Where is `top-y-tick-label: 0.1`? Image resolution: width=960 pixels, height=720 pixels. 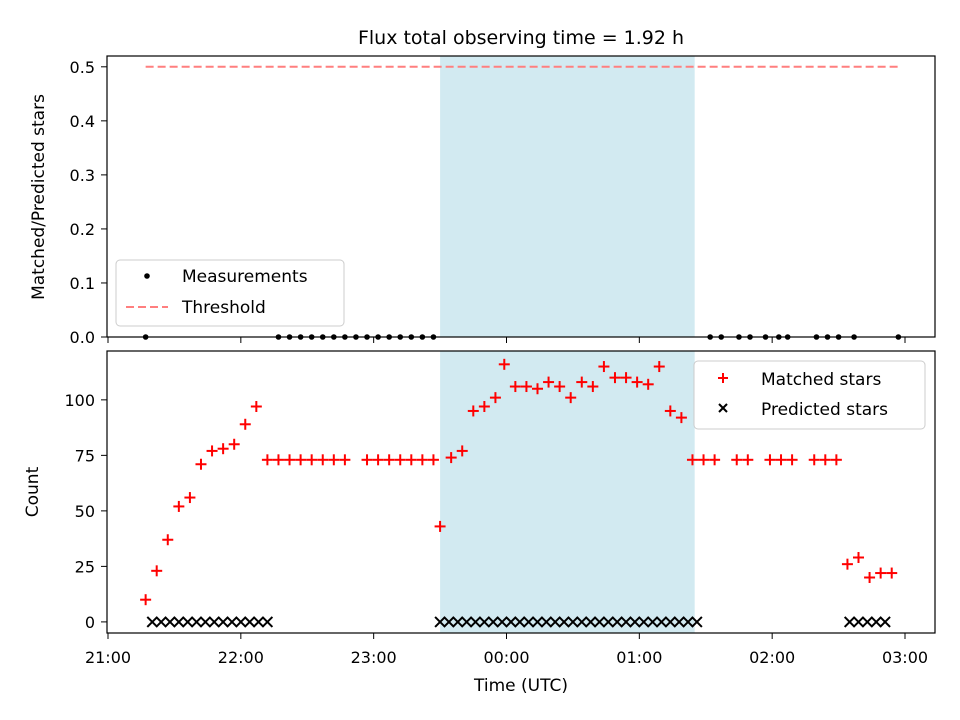 top-y-tick-label: 0.1 is located at coordinates (82, 283).